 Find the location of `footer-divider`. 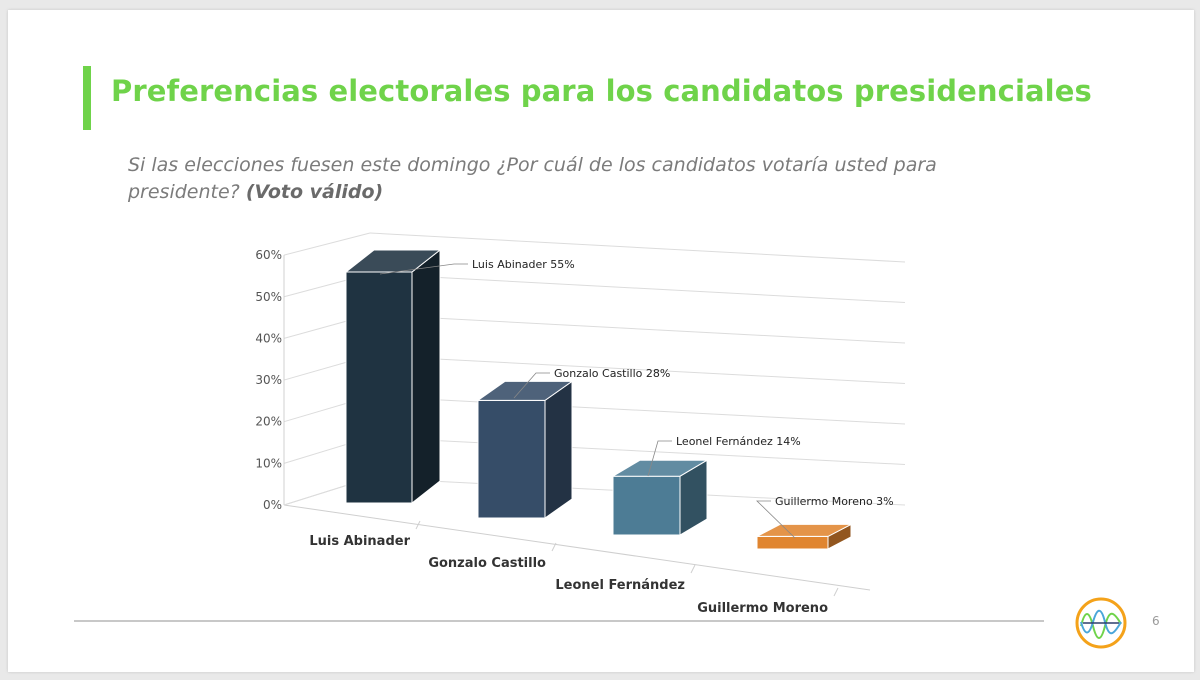

footer-divider is located at coordinates (559, 621).